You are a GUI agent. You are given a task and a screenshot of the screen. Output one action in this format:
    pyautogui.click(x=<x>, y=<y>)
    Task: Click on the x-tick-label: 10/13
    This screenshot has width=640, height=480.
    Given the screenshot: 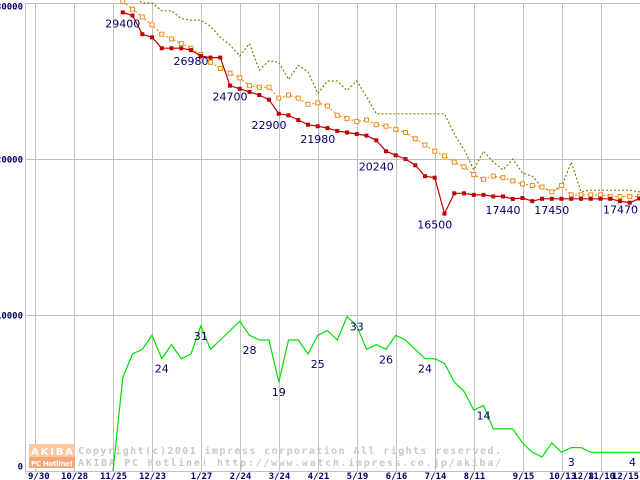 What is the action you would take?
    pyautogui.click(x=562, y=476)
    